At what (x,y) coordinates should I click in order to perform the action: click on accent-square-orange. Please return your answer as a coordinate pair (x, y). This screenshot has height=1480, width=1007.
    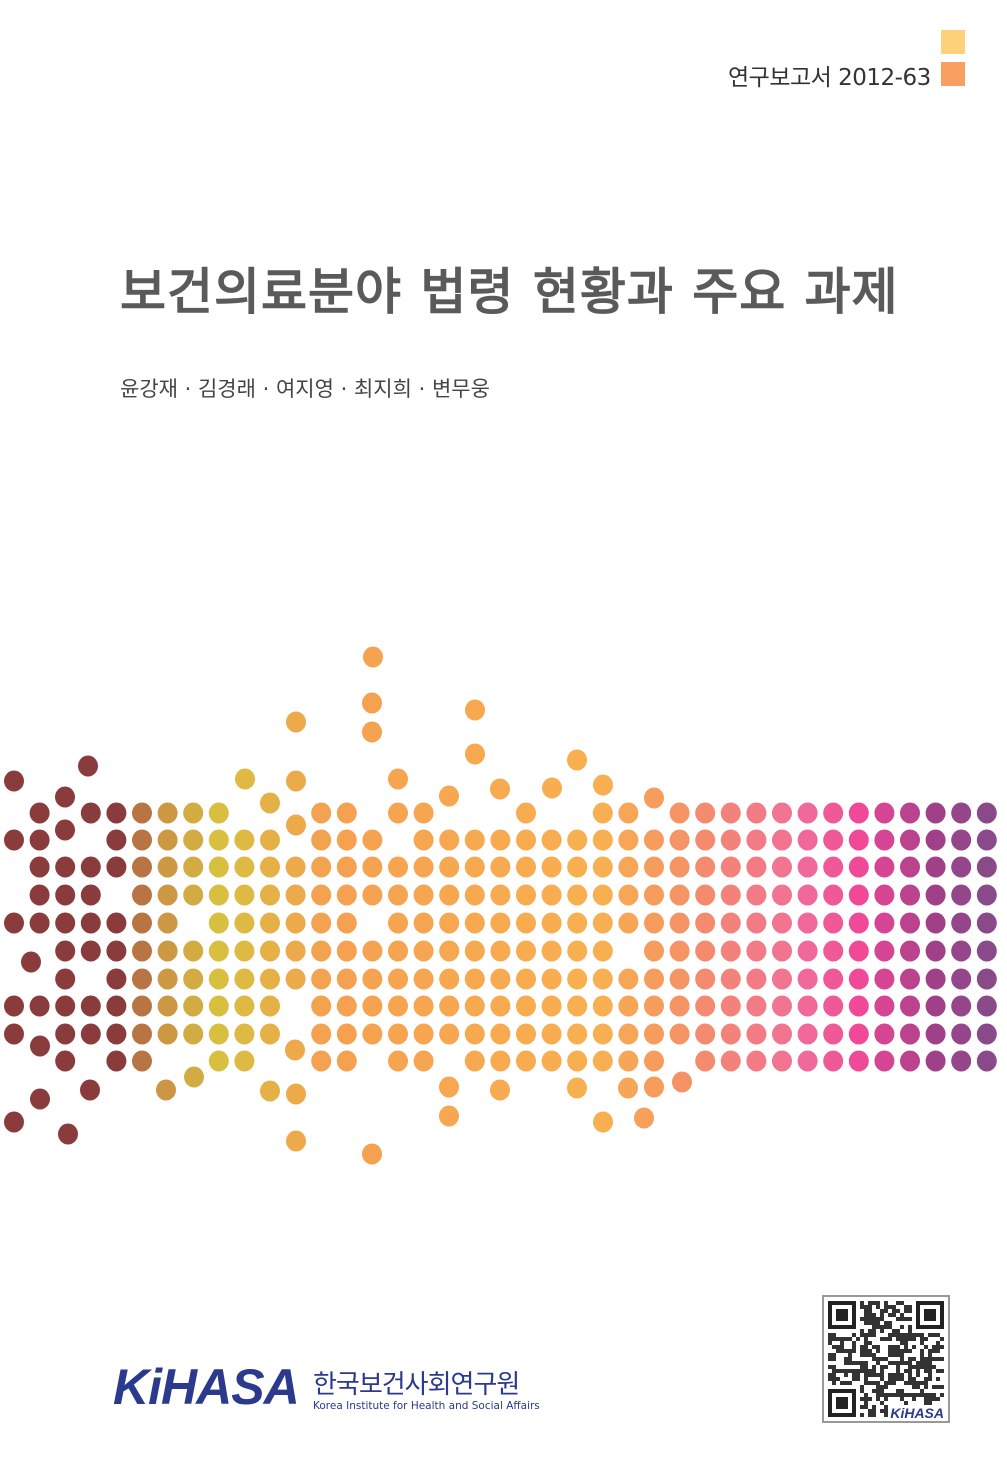
    Looking at the image, I should click on (953, 74).